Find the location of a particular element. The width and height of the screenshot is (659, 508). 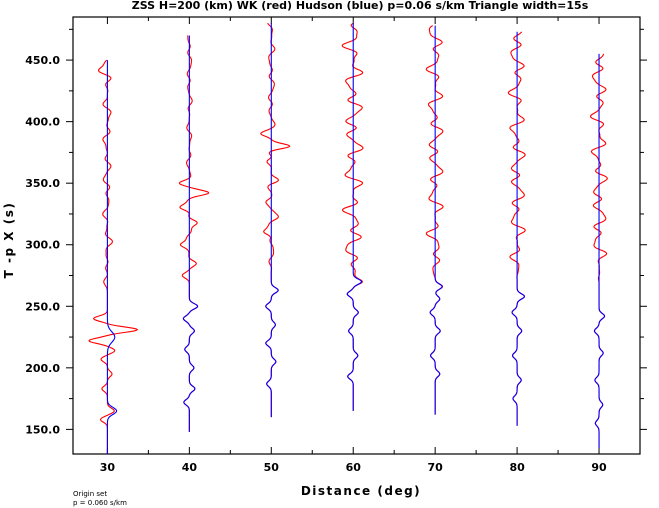

y-axis-label: T -p X (s) is located at coordinates (9, 240).